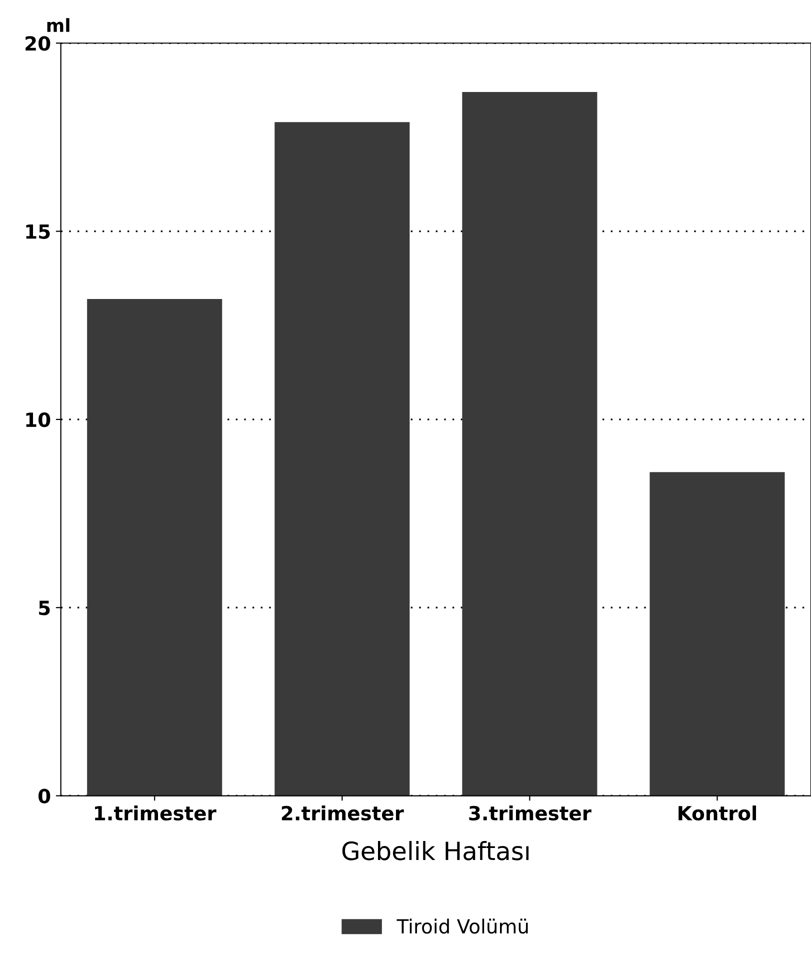 The height and width of the screenshot is (980, 811). What do you see at coordinates (155, 813) in the screenshot?
I see `x-tick-label: 1.trimester` at bounding box center [155, 813].